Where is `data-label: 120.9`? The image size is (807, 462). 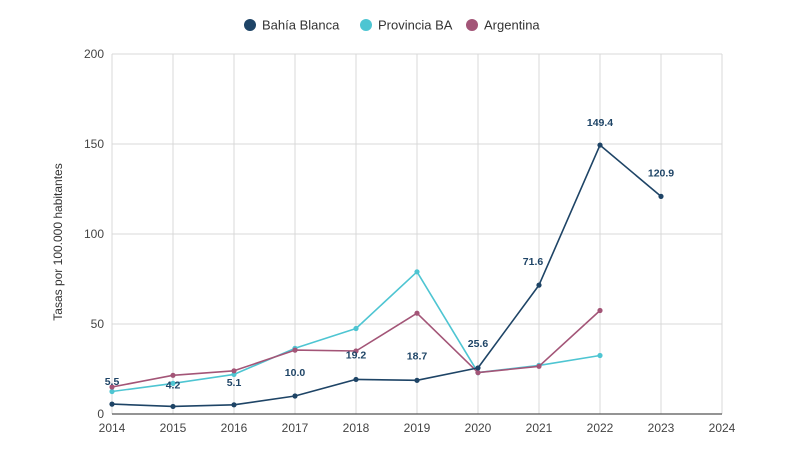 data-label: 120.9 is located at coordinates (661, 173).